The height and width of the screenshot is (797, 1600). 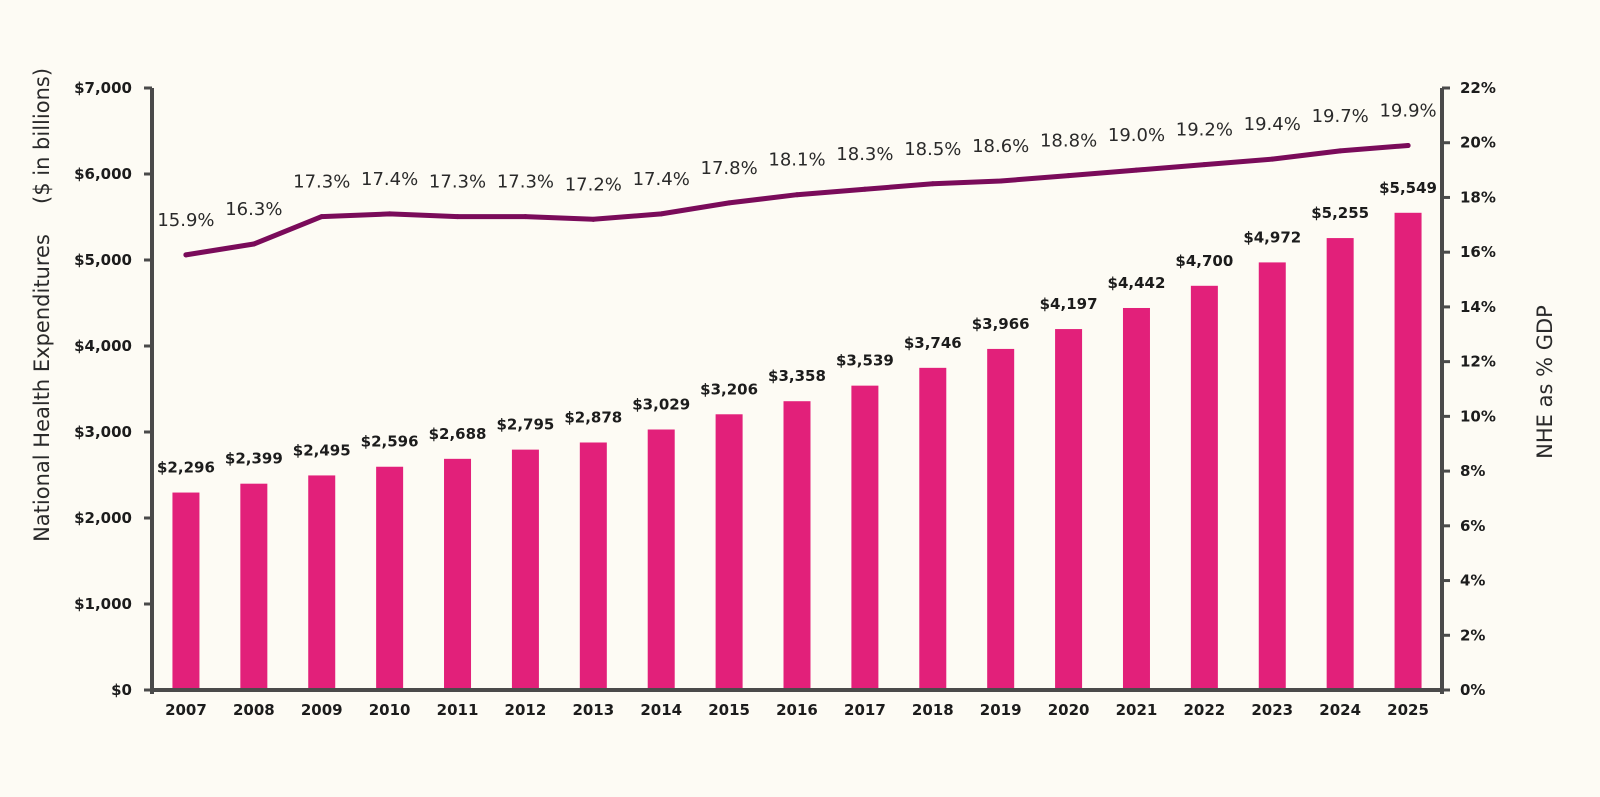 I want to click on bar-label-2008: $2,399, so click(x=254, y=459).